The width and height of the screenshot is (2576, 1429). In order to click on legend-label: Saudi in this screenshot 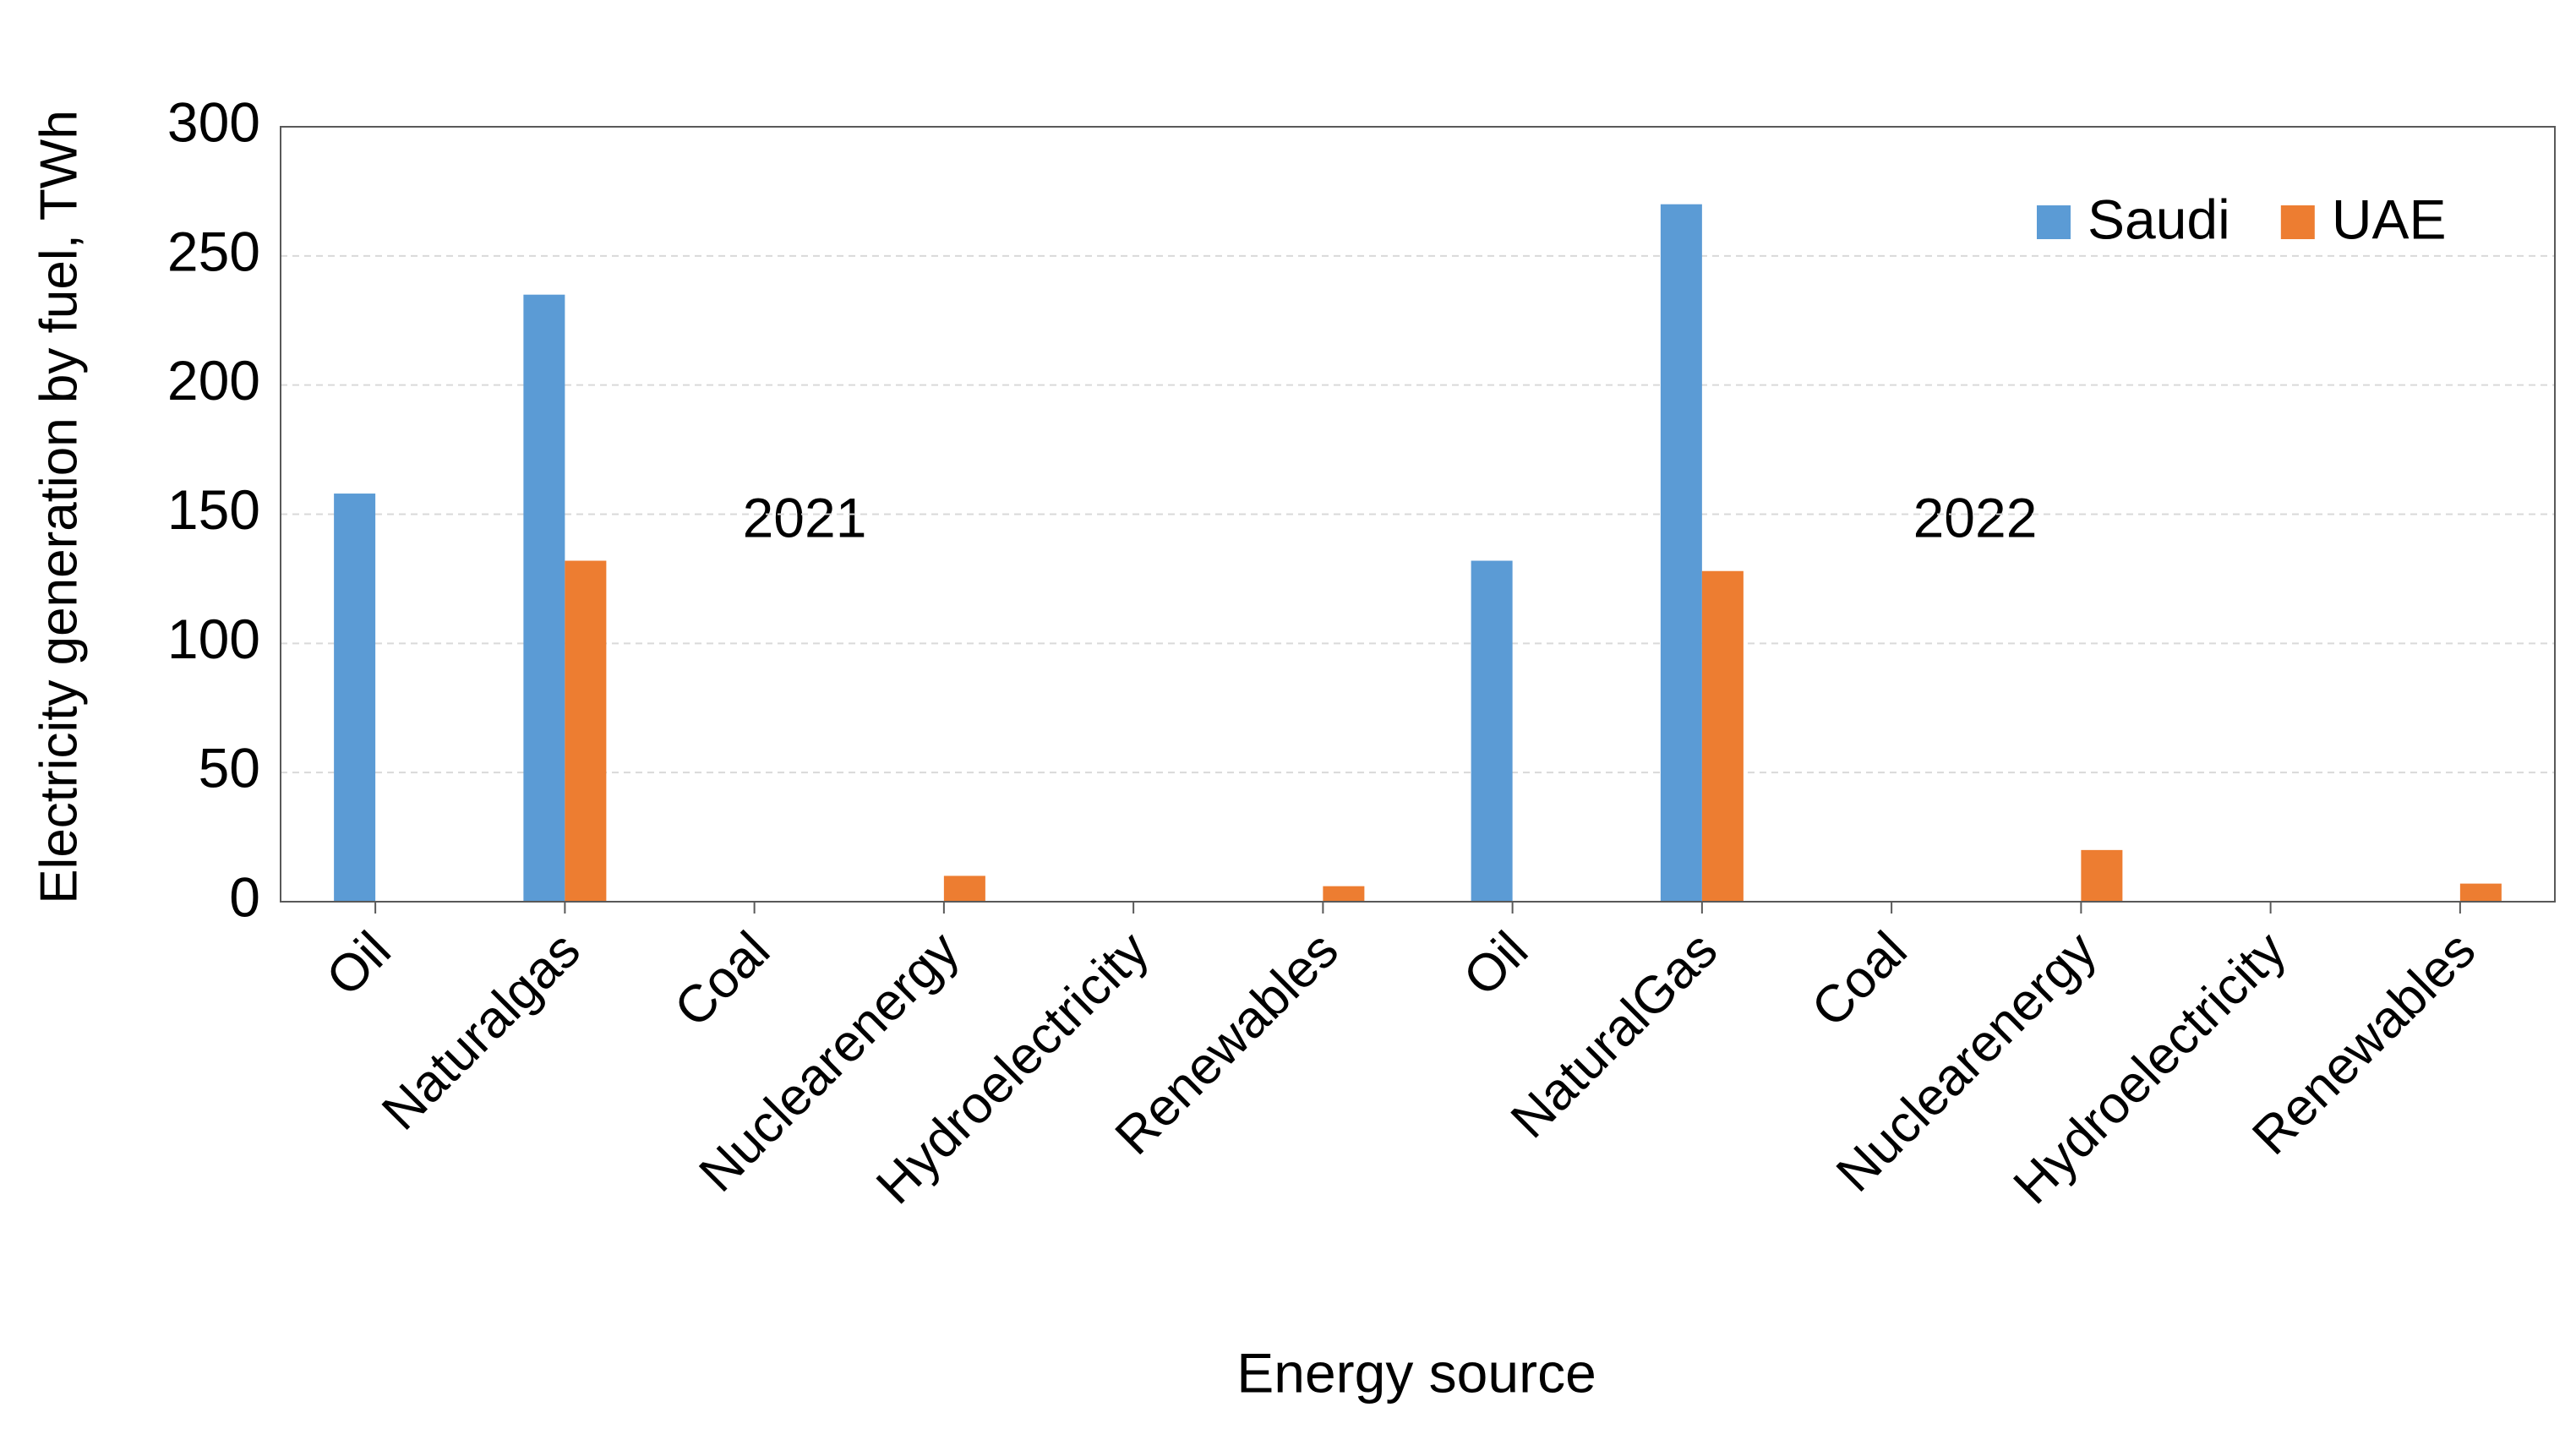, I will do `click(2159, 219)`.